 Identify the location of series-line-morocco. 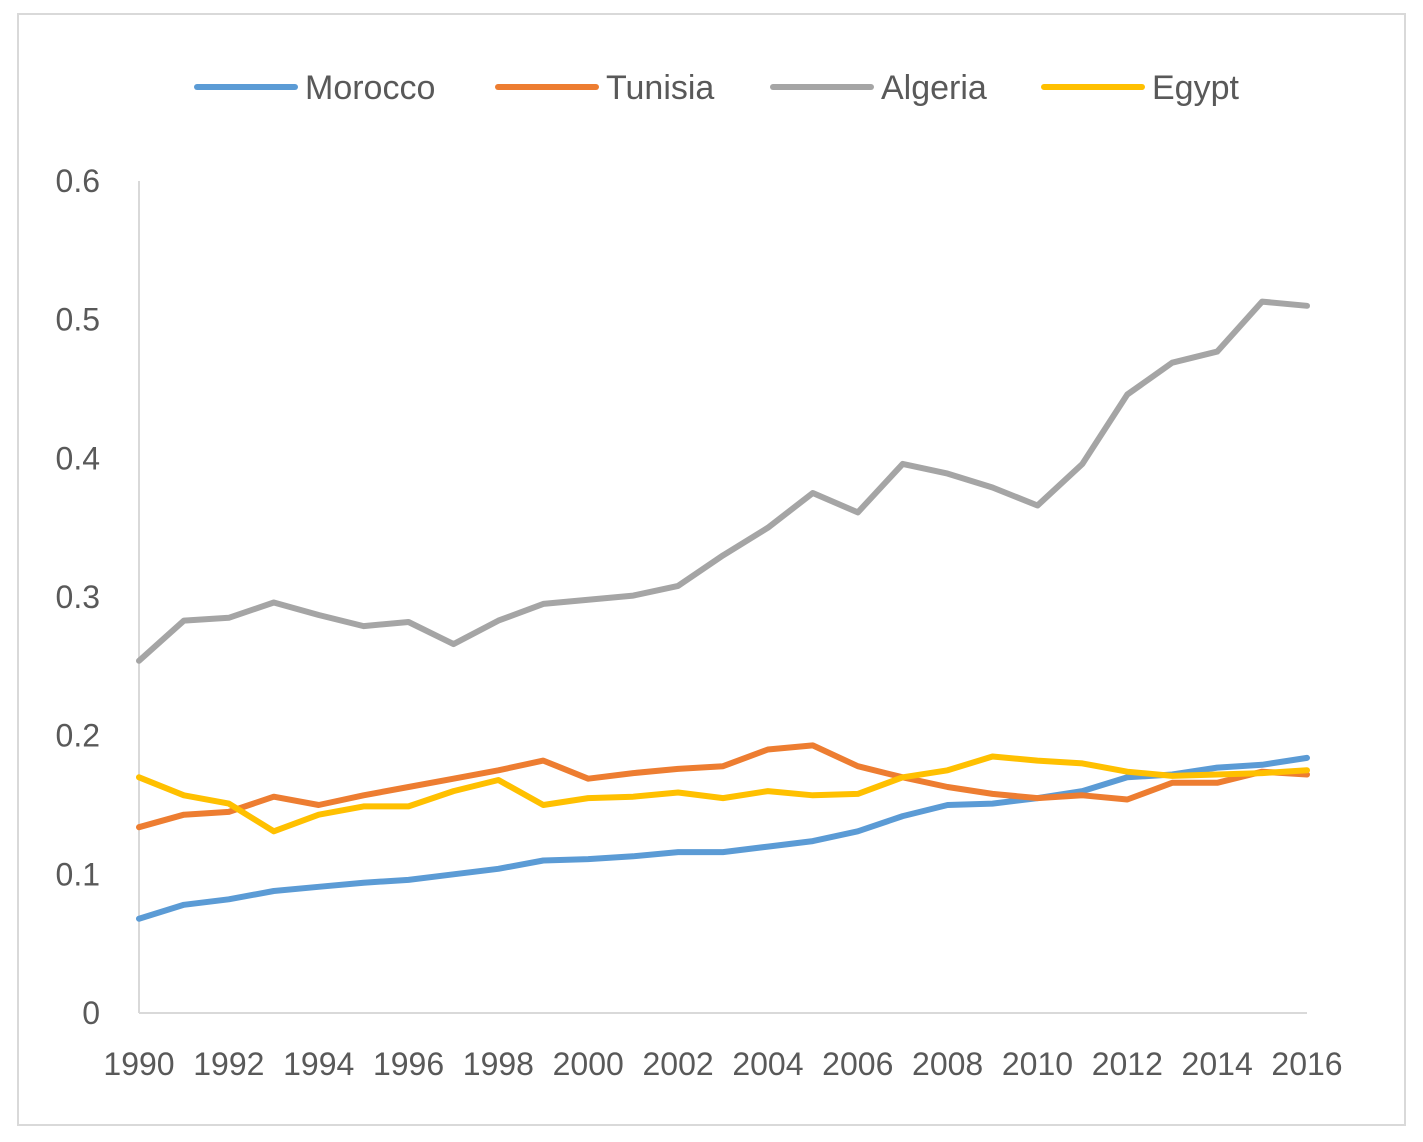
(723, 838).